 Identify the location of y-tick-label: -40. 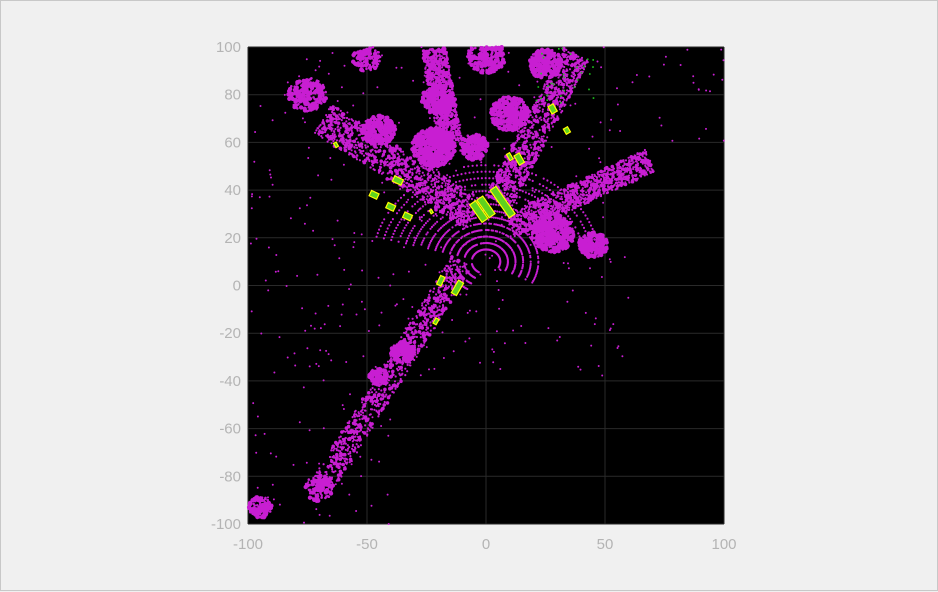
(230, 381).